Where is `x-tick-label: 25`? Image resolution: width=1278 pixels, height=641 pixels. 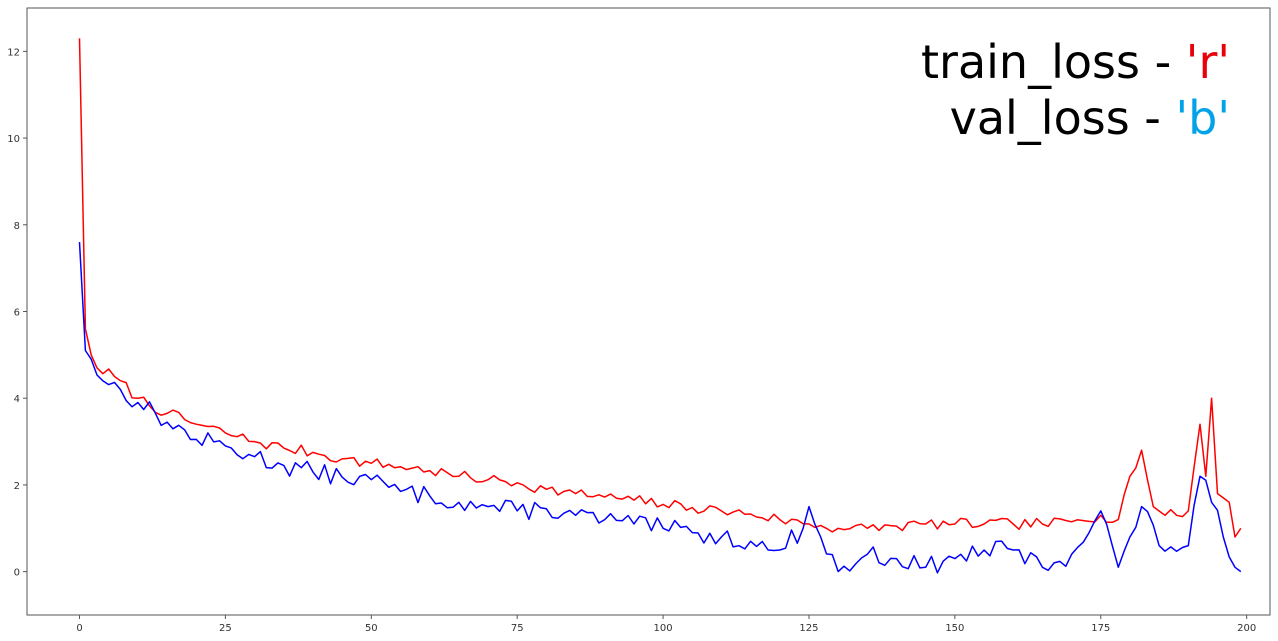
x-tick-label: 25 is located at coordinates (225, 628).